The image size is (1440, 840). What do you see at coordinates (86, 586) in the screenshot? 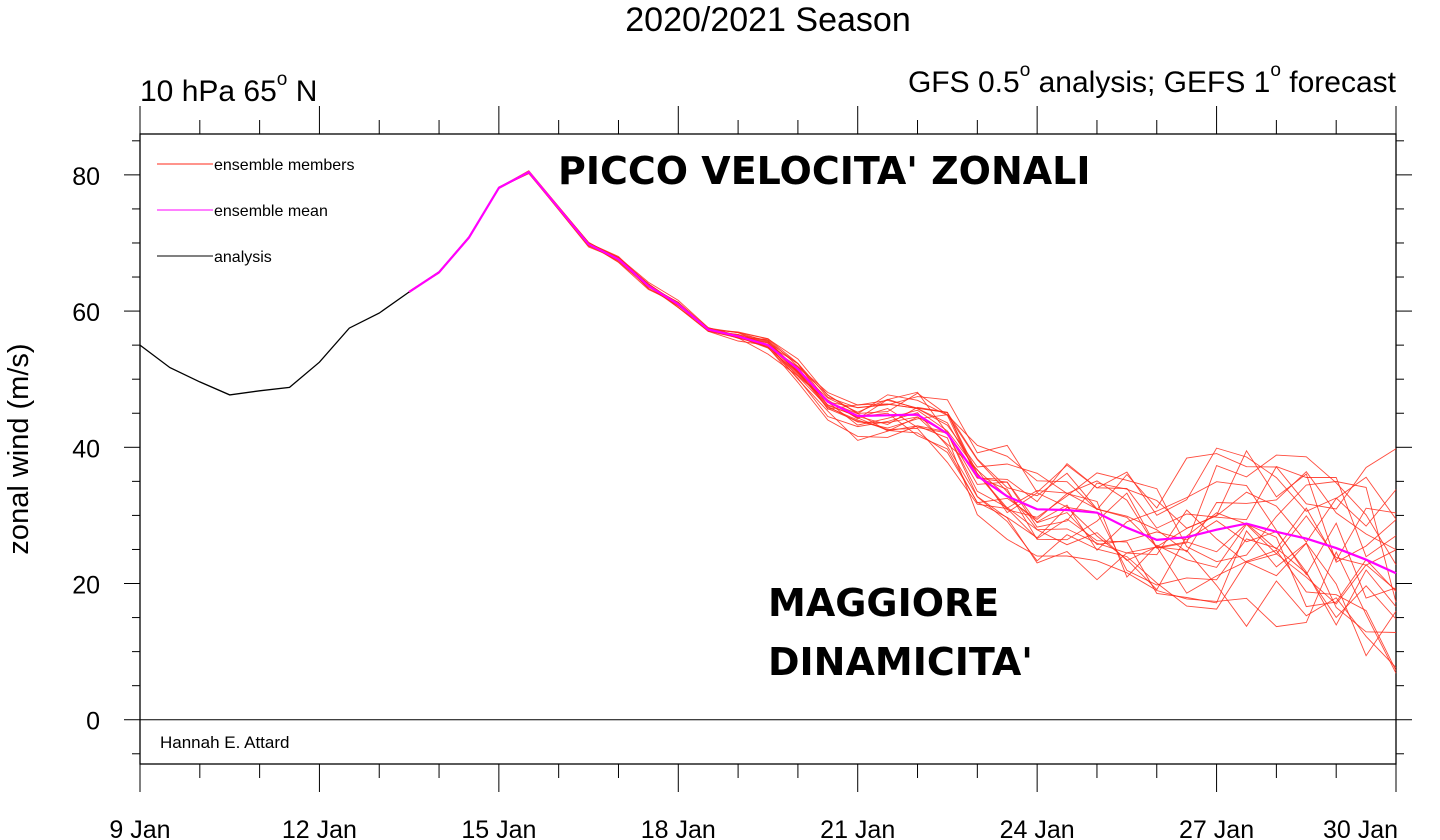
I see `y-tick-label: 20` at bounding box center [86, 586].